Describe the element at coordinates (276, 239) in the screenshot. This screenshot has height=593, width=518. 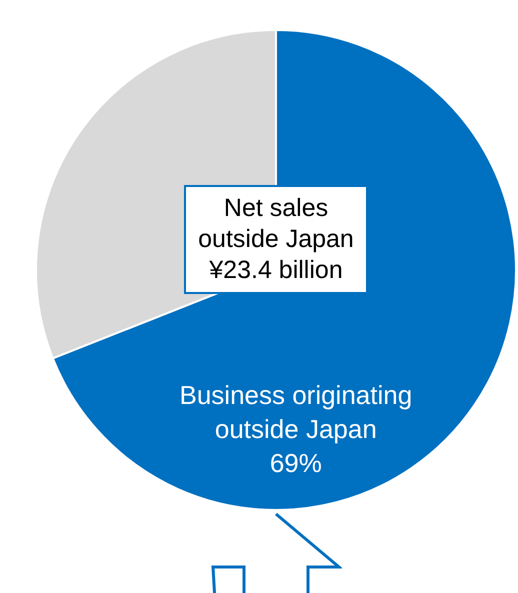
I see `text: Net sales outside Japan ¥23.4 billion` at that location.